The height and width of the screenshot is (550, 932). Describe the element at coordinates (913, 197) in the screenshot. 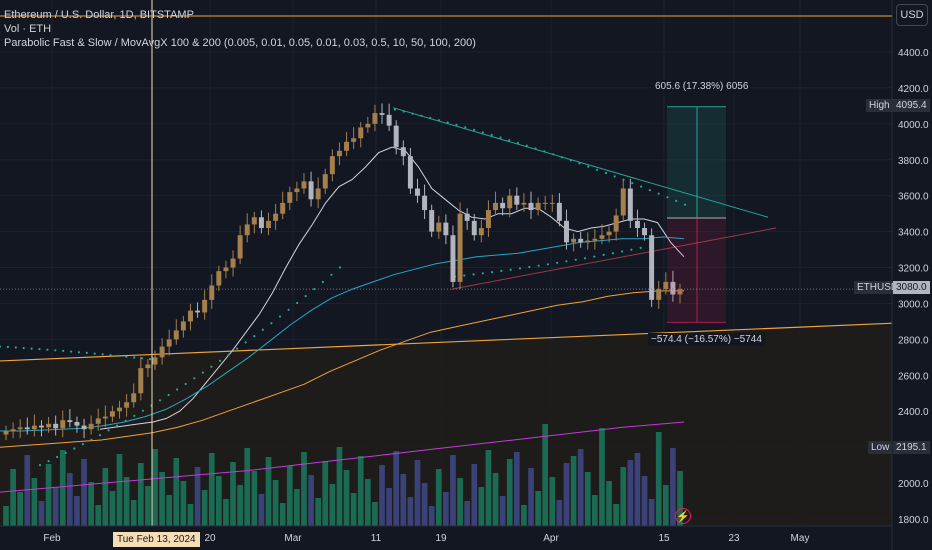

I see `price-tick-label: 3600.0` at that location.